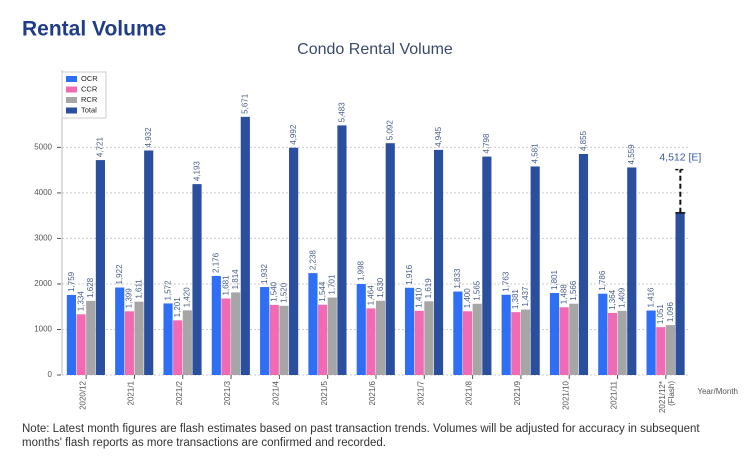  What do you see at coordinates (89, 88) in the screenshot?
I see `legend-label: CCR` at bounding box center [89, 88].